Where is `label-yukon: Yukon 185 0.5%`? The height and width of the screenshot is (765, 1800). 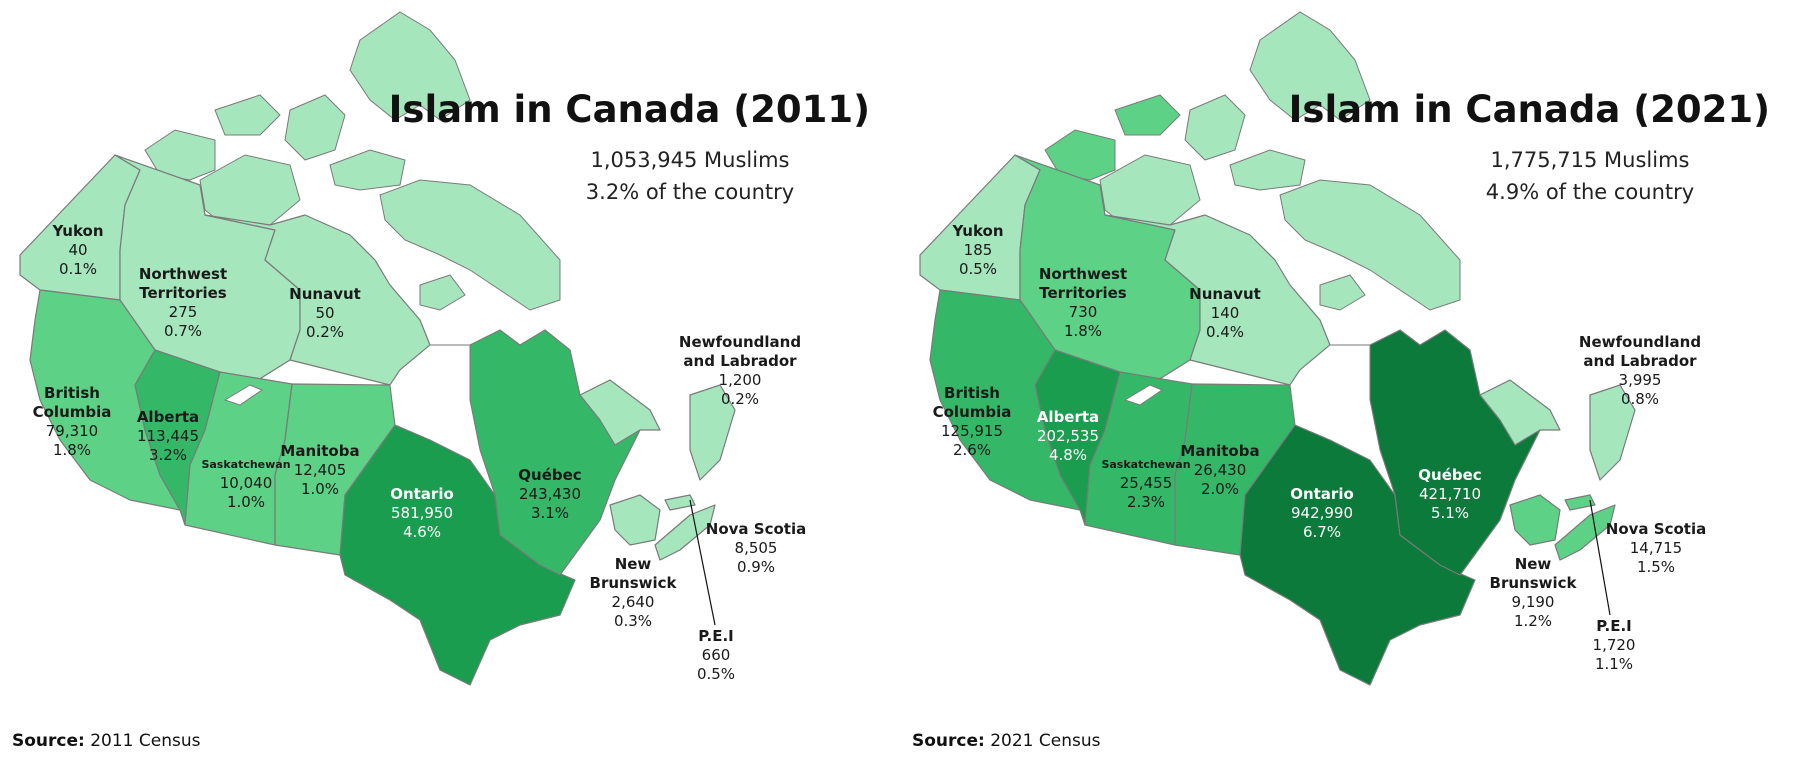
label-yukon: Yukon 185 0.5% is located at coordinates (978, 250).